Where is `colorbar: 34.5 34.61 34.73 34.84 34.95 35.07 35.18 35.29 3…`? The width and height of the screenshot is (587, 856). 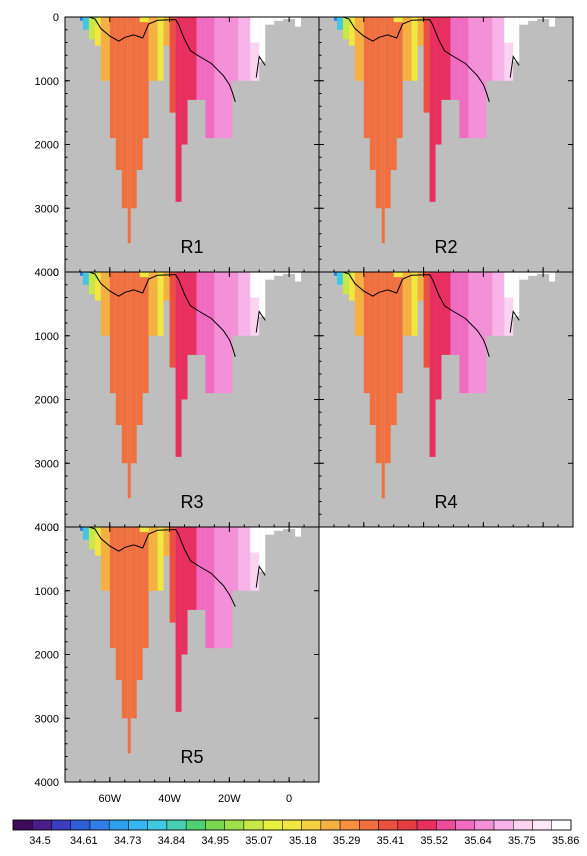 colorbar: 34.5 34.61 34.73 34.84 34.95 35.07 35.18 35.29 3… is located at coordinates (295, 833).